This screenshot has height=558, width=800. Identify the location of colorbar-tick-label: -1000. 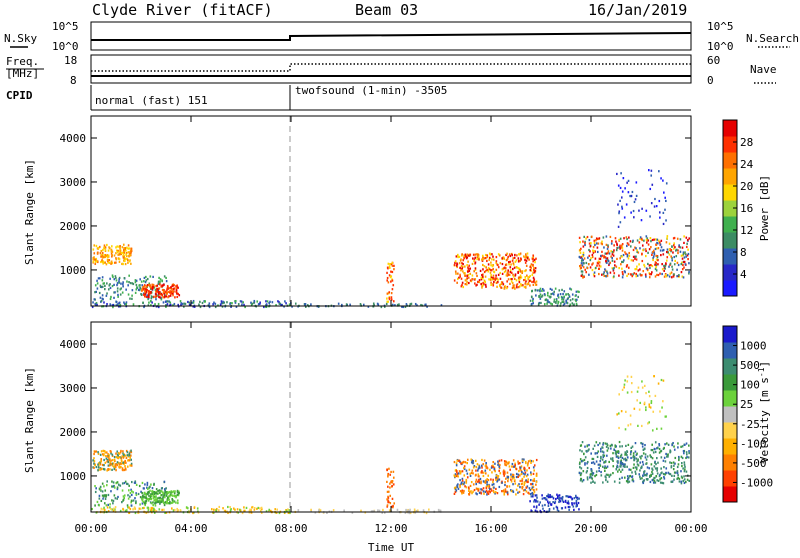
(756, 482).